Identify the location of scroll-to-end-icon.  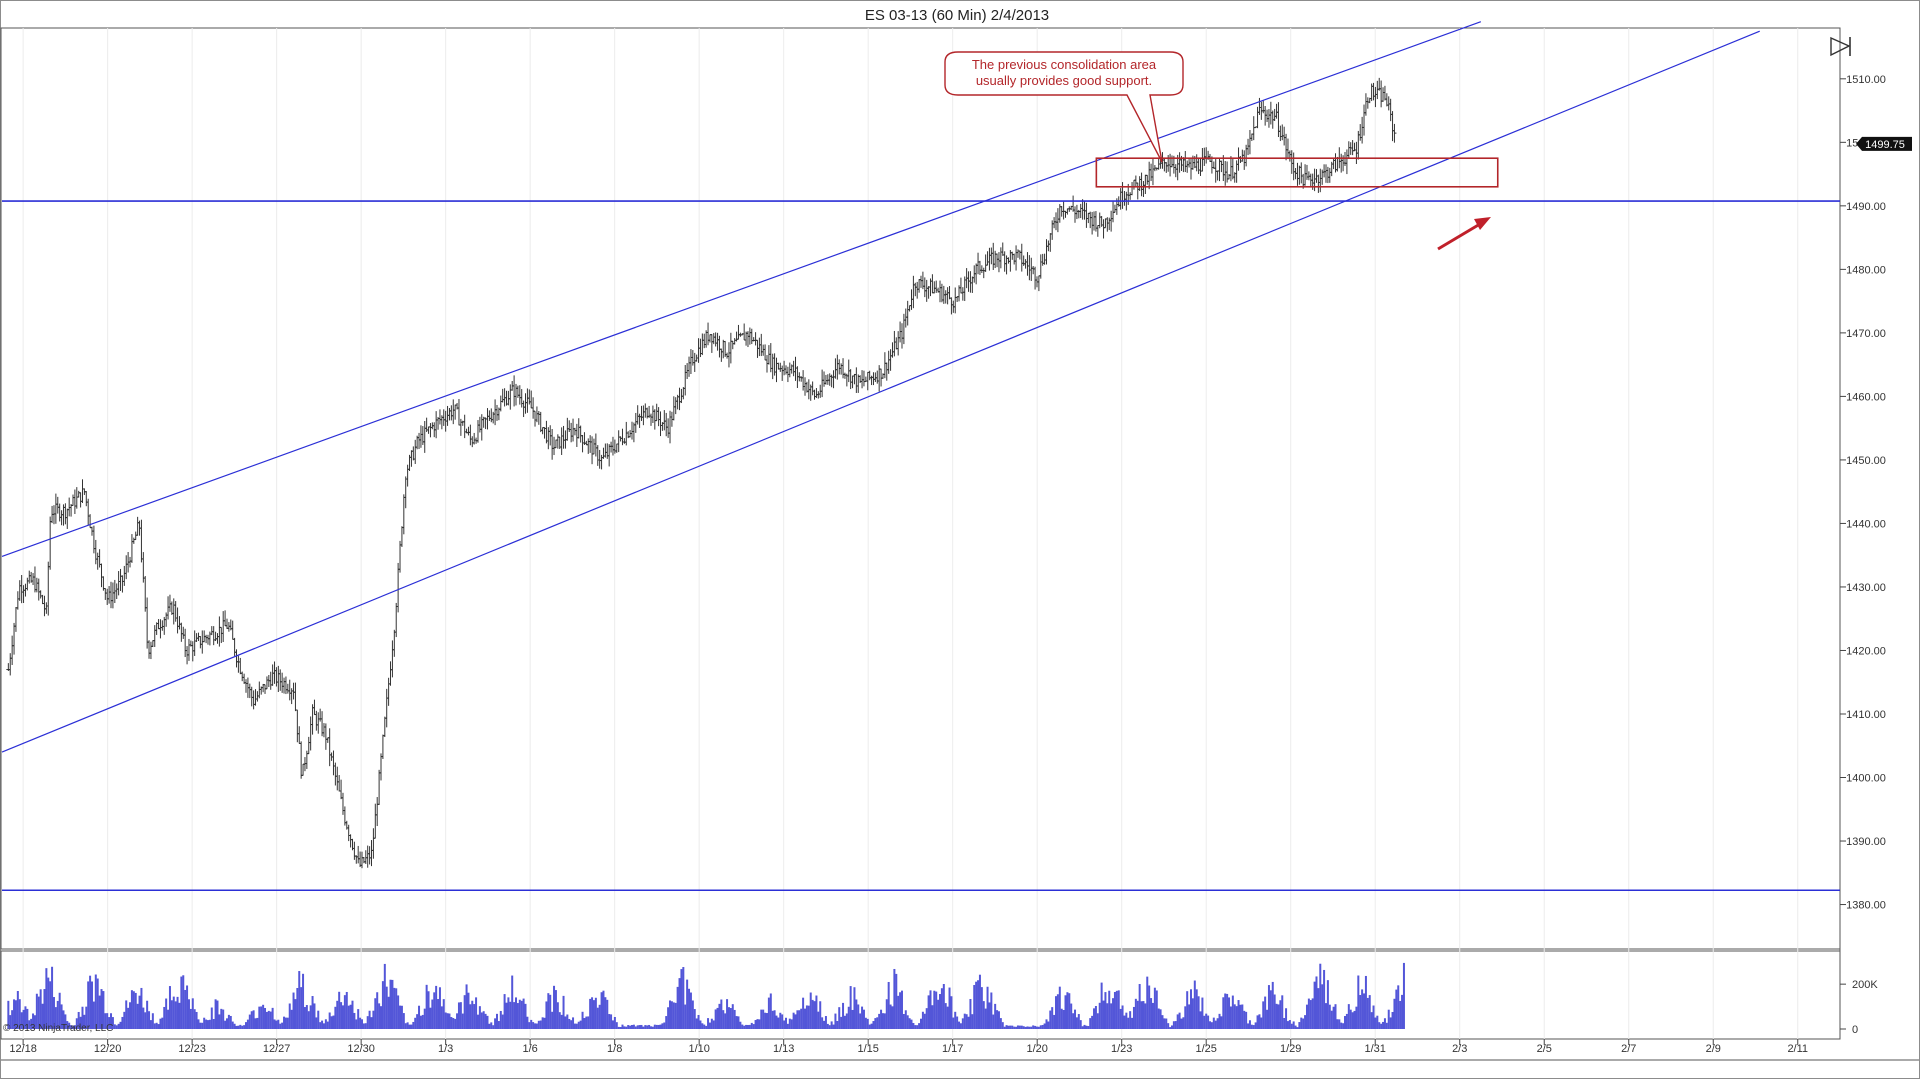
(1840, 46).